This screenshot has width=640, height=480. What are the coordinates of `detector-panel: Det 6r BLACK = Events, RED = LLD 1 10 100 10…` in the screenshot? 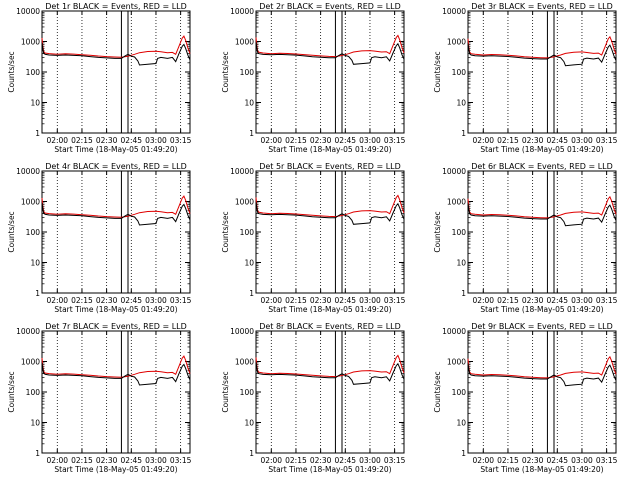 It's located at (525, 238).